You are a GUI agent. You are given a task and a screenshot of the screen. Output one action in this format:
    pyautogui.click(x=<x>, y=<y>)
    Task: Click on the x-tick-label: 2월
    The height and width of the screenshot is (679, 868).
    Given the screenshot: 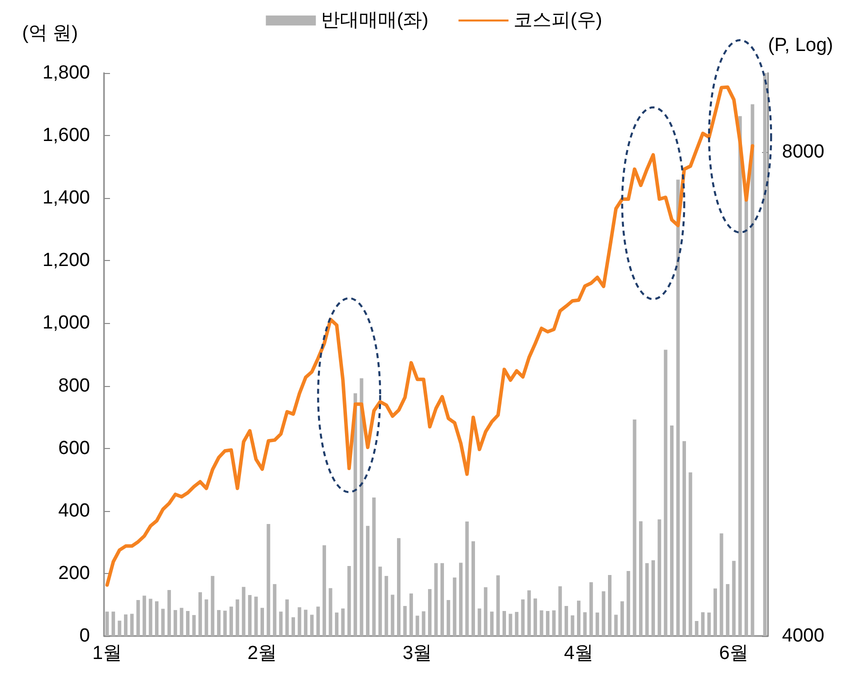 What is the action you would take?
    pyautogui.click(x=262, y=653)
    